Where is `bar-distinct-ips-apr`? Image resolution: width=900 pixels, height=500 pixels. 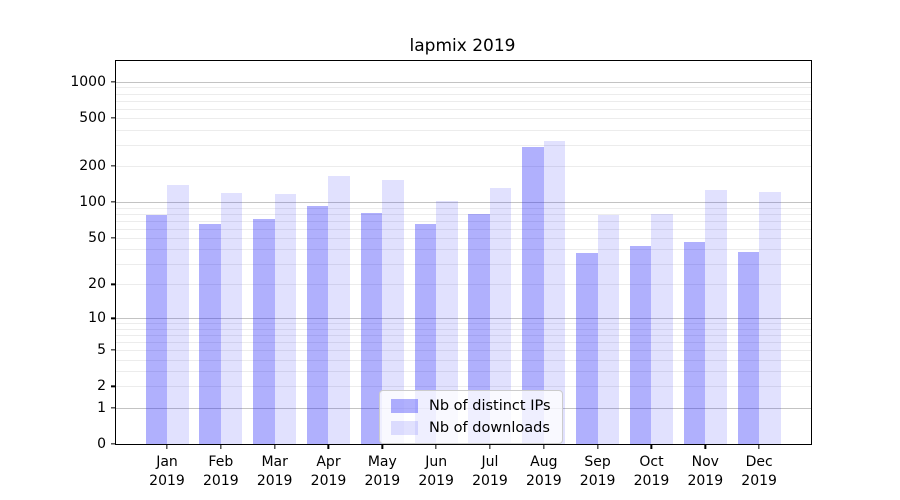 bar-distinct-ips-apr is located at coordinates (317, 325).